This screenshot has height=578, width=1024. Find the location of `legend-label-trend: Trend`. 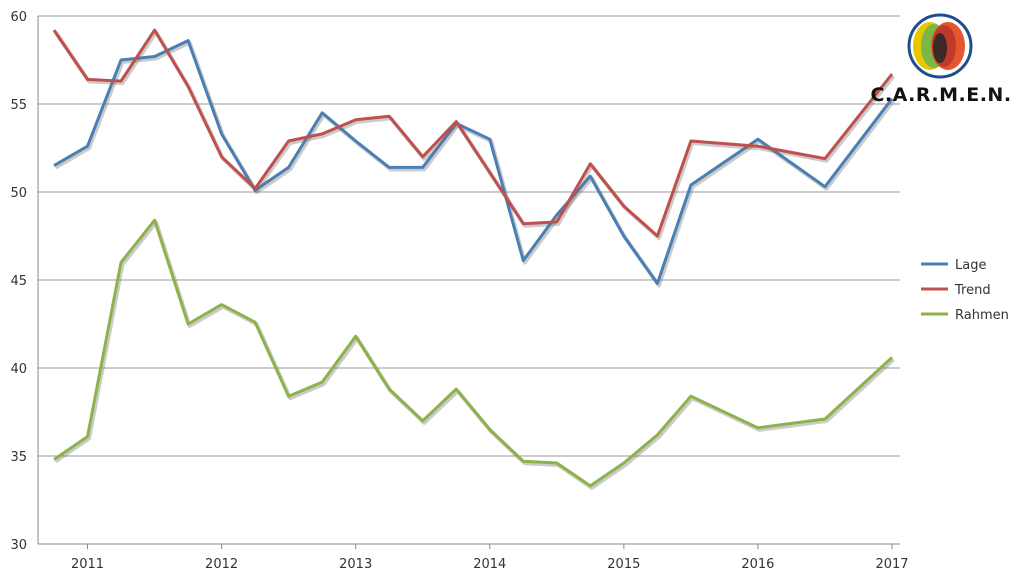

legend-label-trend: Trend is located at coordinates (972, 290).